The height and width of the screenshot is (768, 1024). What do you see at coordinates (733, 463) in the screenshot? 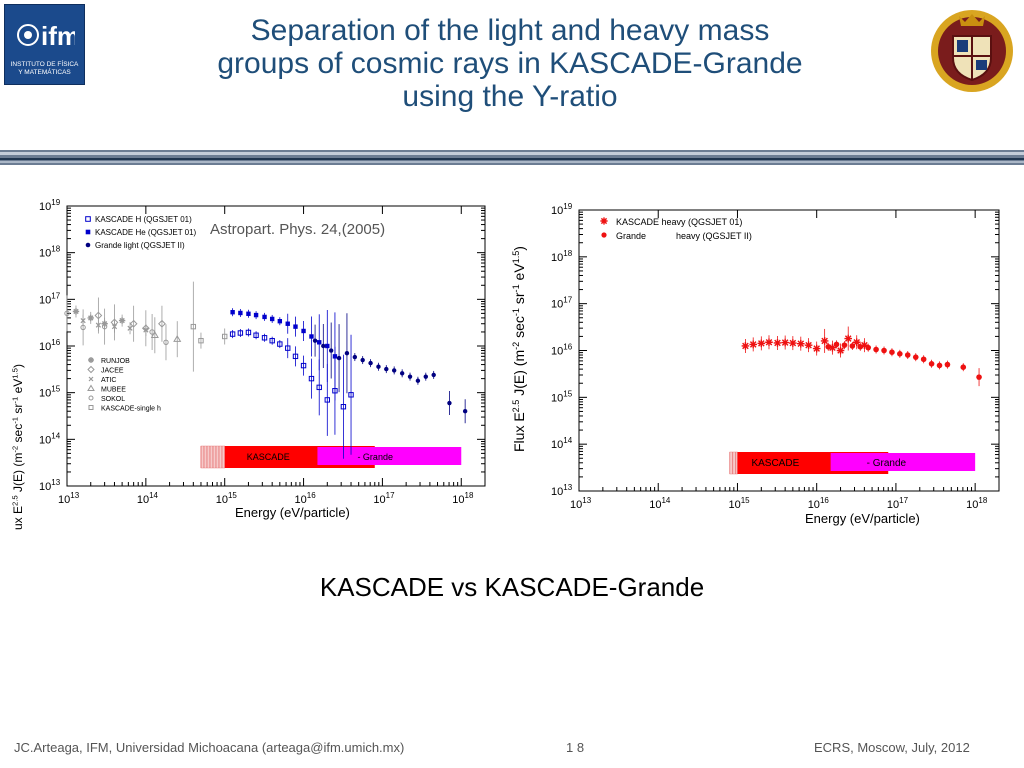
I see `hatched-region` at bounding box center [733, 463].